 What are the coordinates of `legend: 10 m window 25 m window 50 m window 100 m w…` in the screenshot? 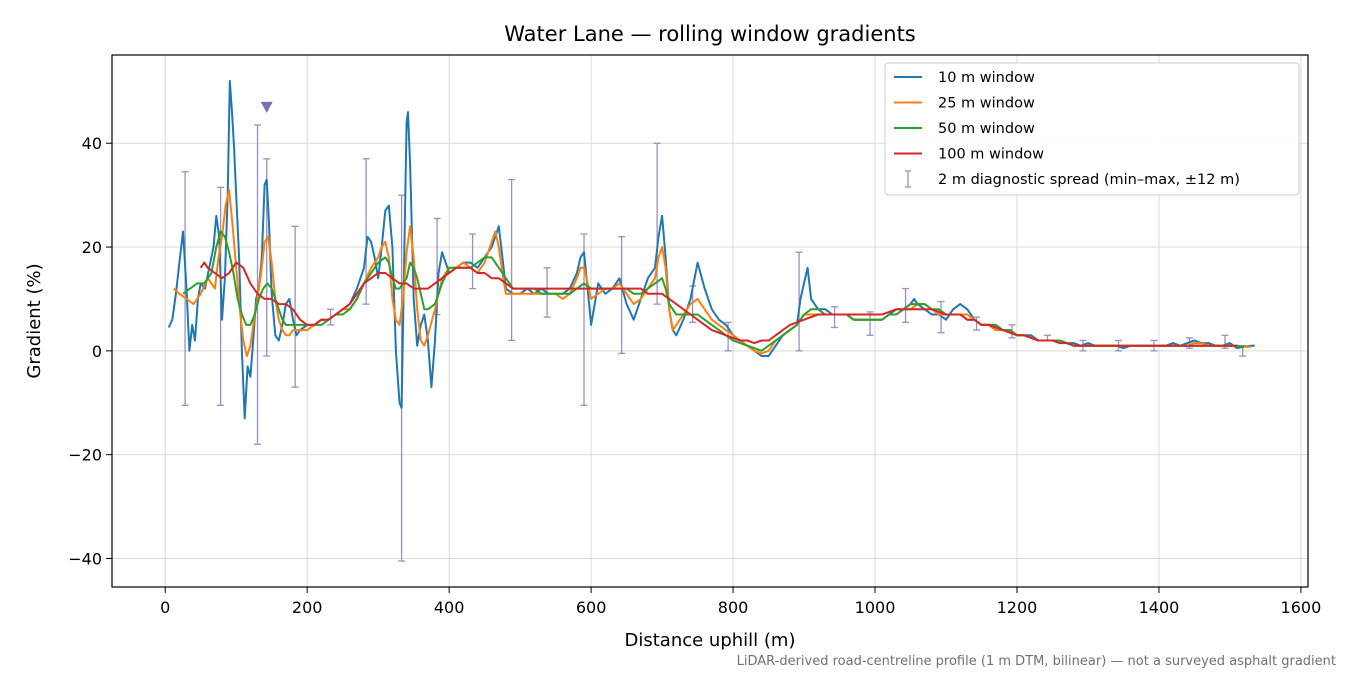 It's located at (1092, 129).